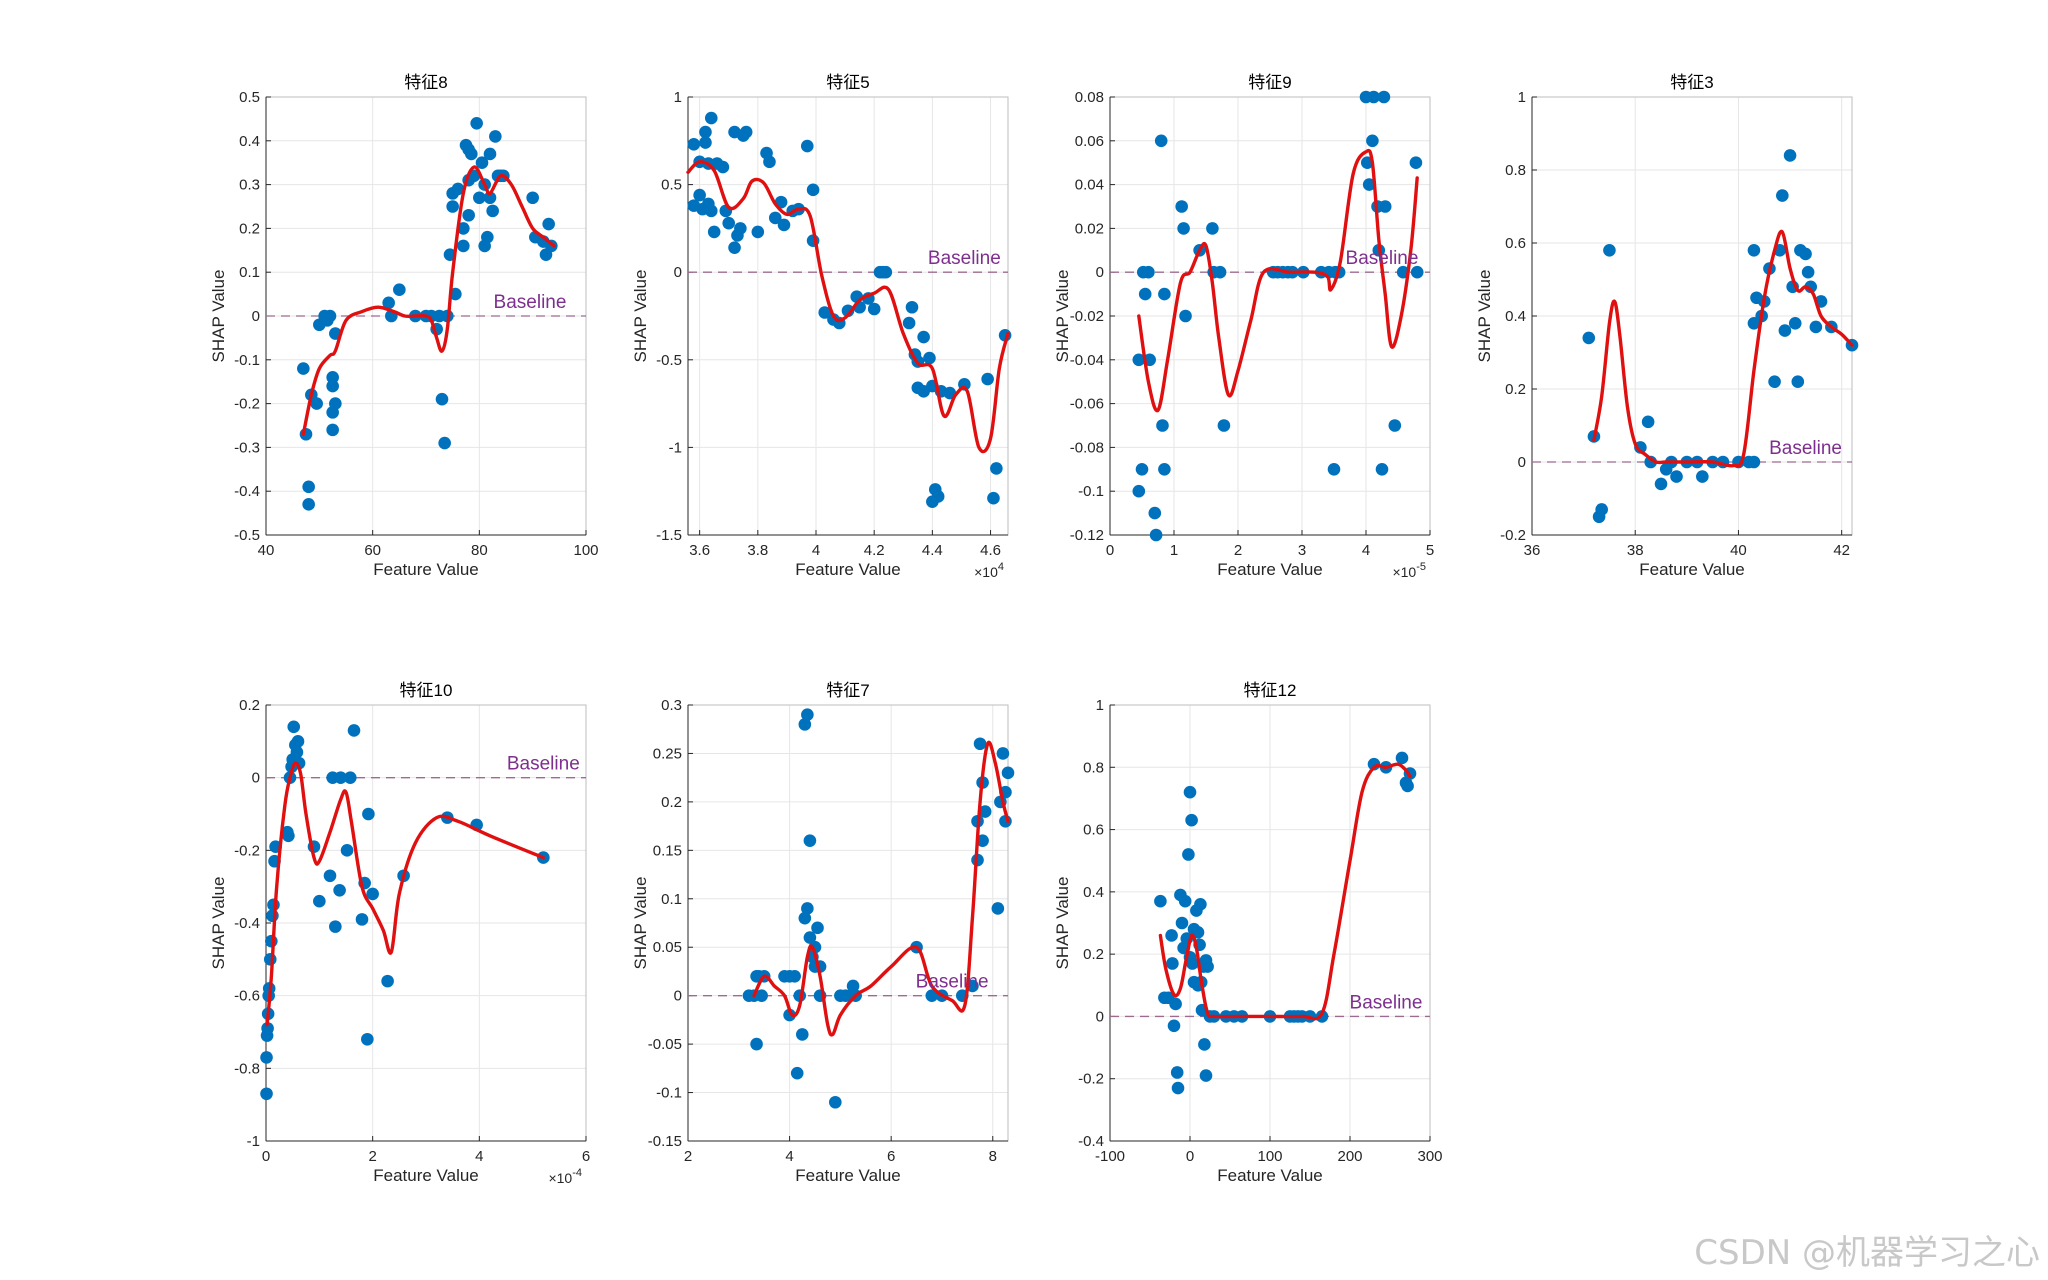  Describe the element at coordinates (990, 550) in the screenshot. I see `x-tick-label: 4.6` at that location.